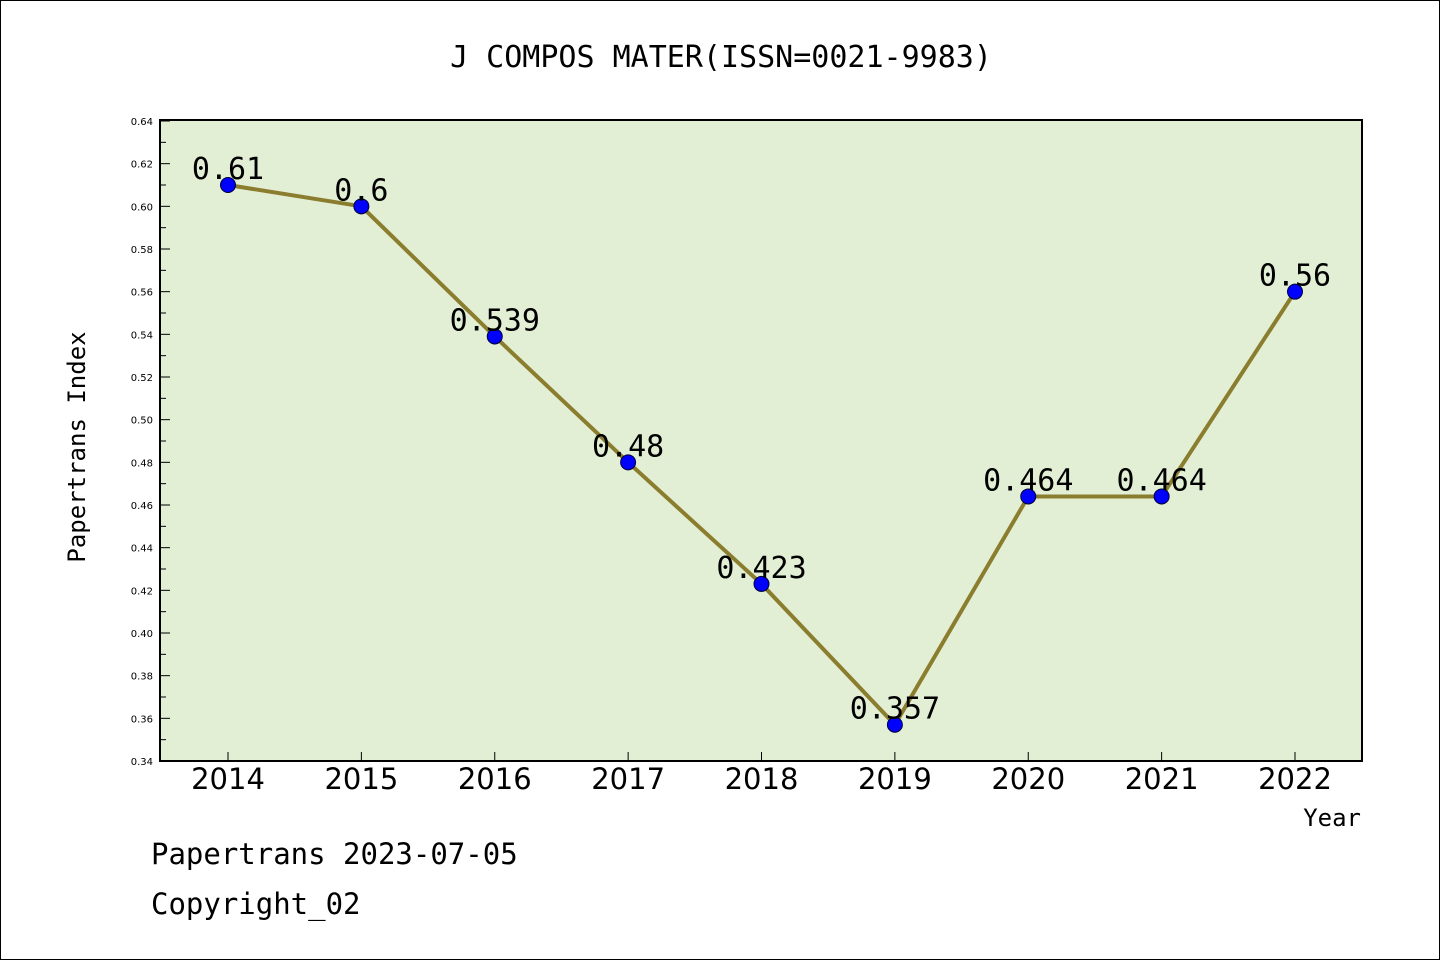 The height and width of the screenshot is (960, 1440). Describe the element at coordinates (361, 779) in the screenshot. I see `x-tick-label: 2015` at that location.